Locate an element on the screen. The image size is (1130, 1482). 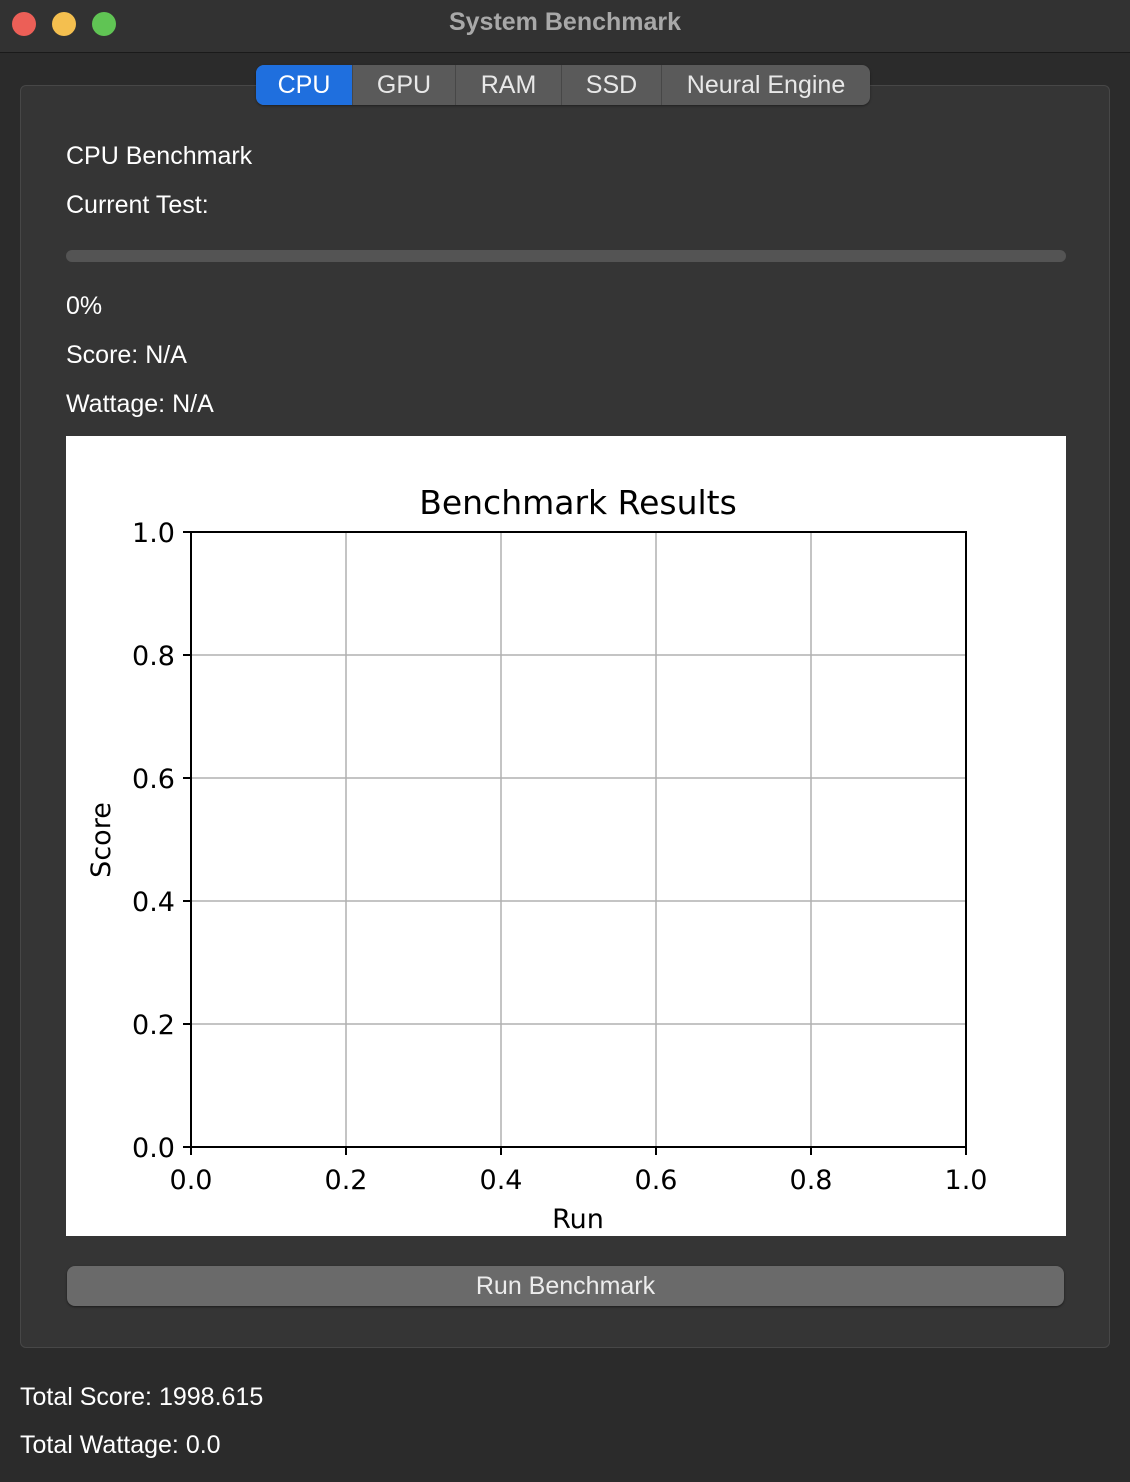
wattage-label: Wattage: N/A is located at coordinates (140, 404).